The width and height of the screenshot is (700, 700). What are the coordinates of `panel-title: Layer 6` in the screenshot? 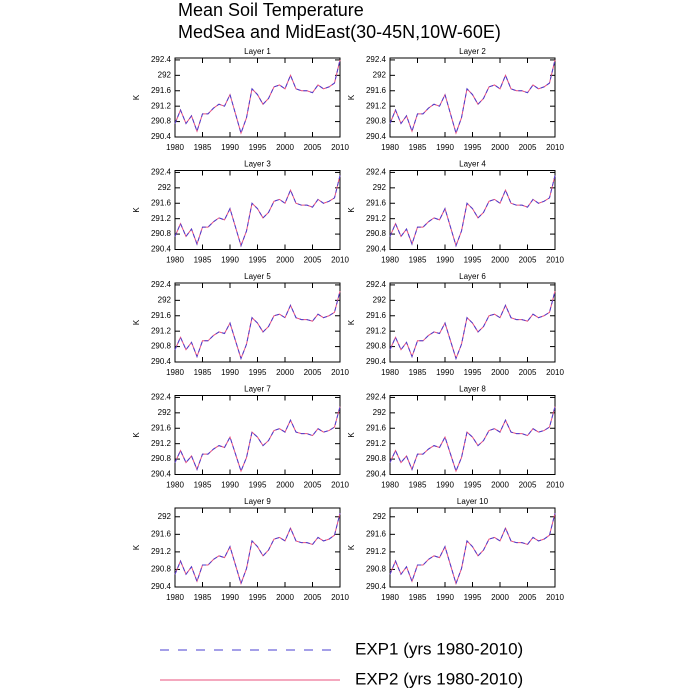 It's located at (472, 276).